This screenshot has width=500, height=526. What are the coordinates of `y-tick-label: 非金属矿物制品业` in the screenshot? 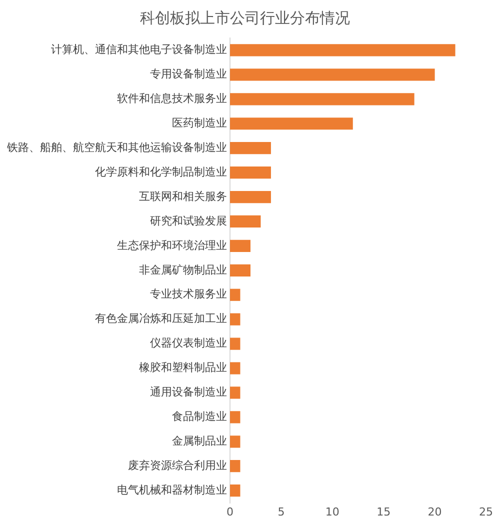 It's located at (183, 269).